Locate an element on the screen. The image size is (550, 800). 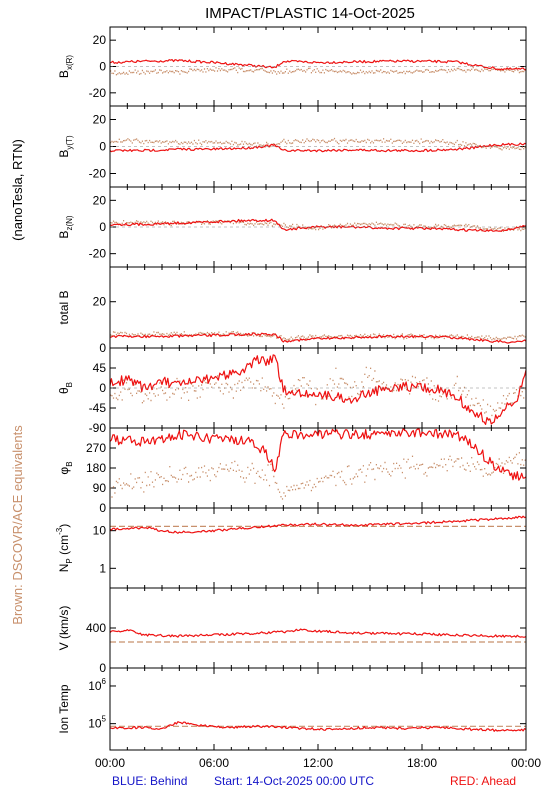
series-ahead-bz is located at coordinates (318, 225).